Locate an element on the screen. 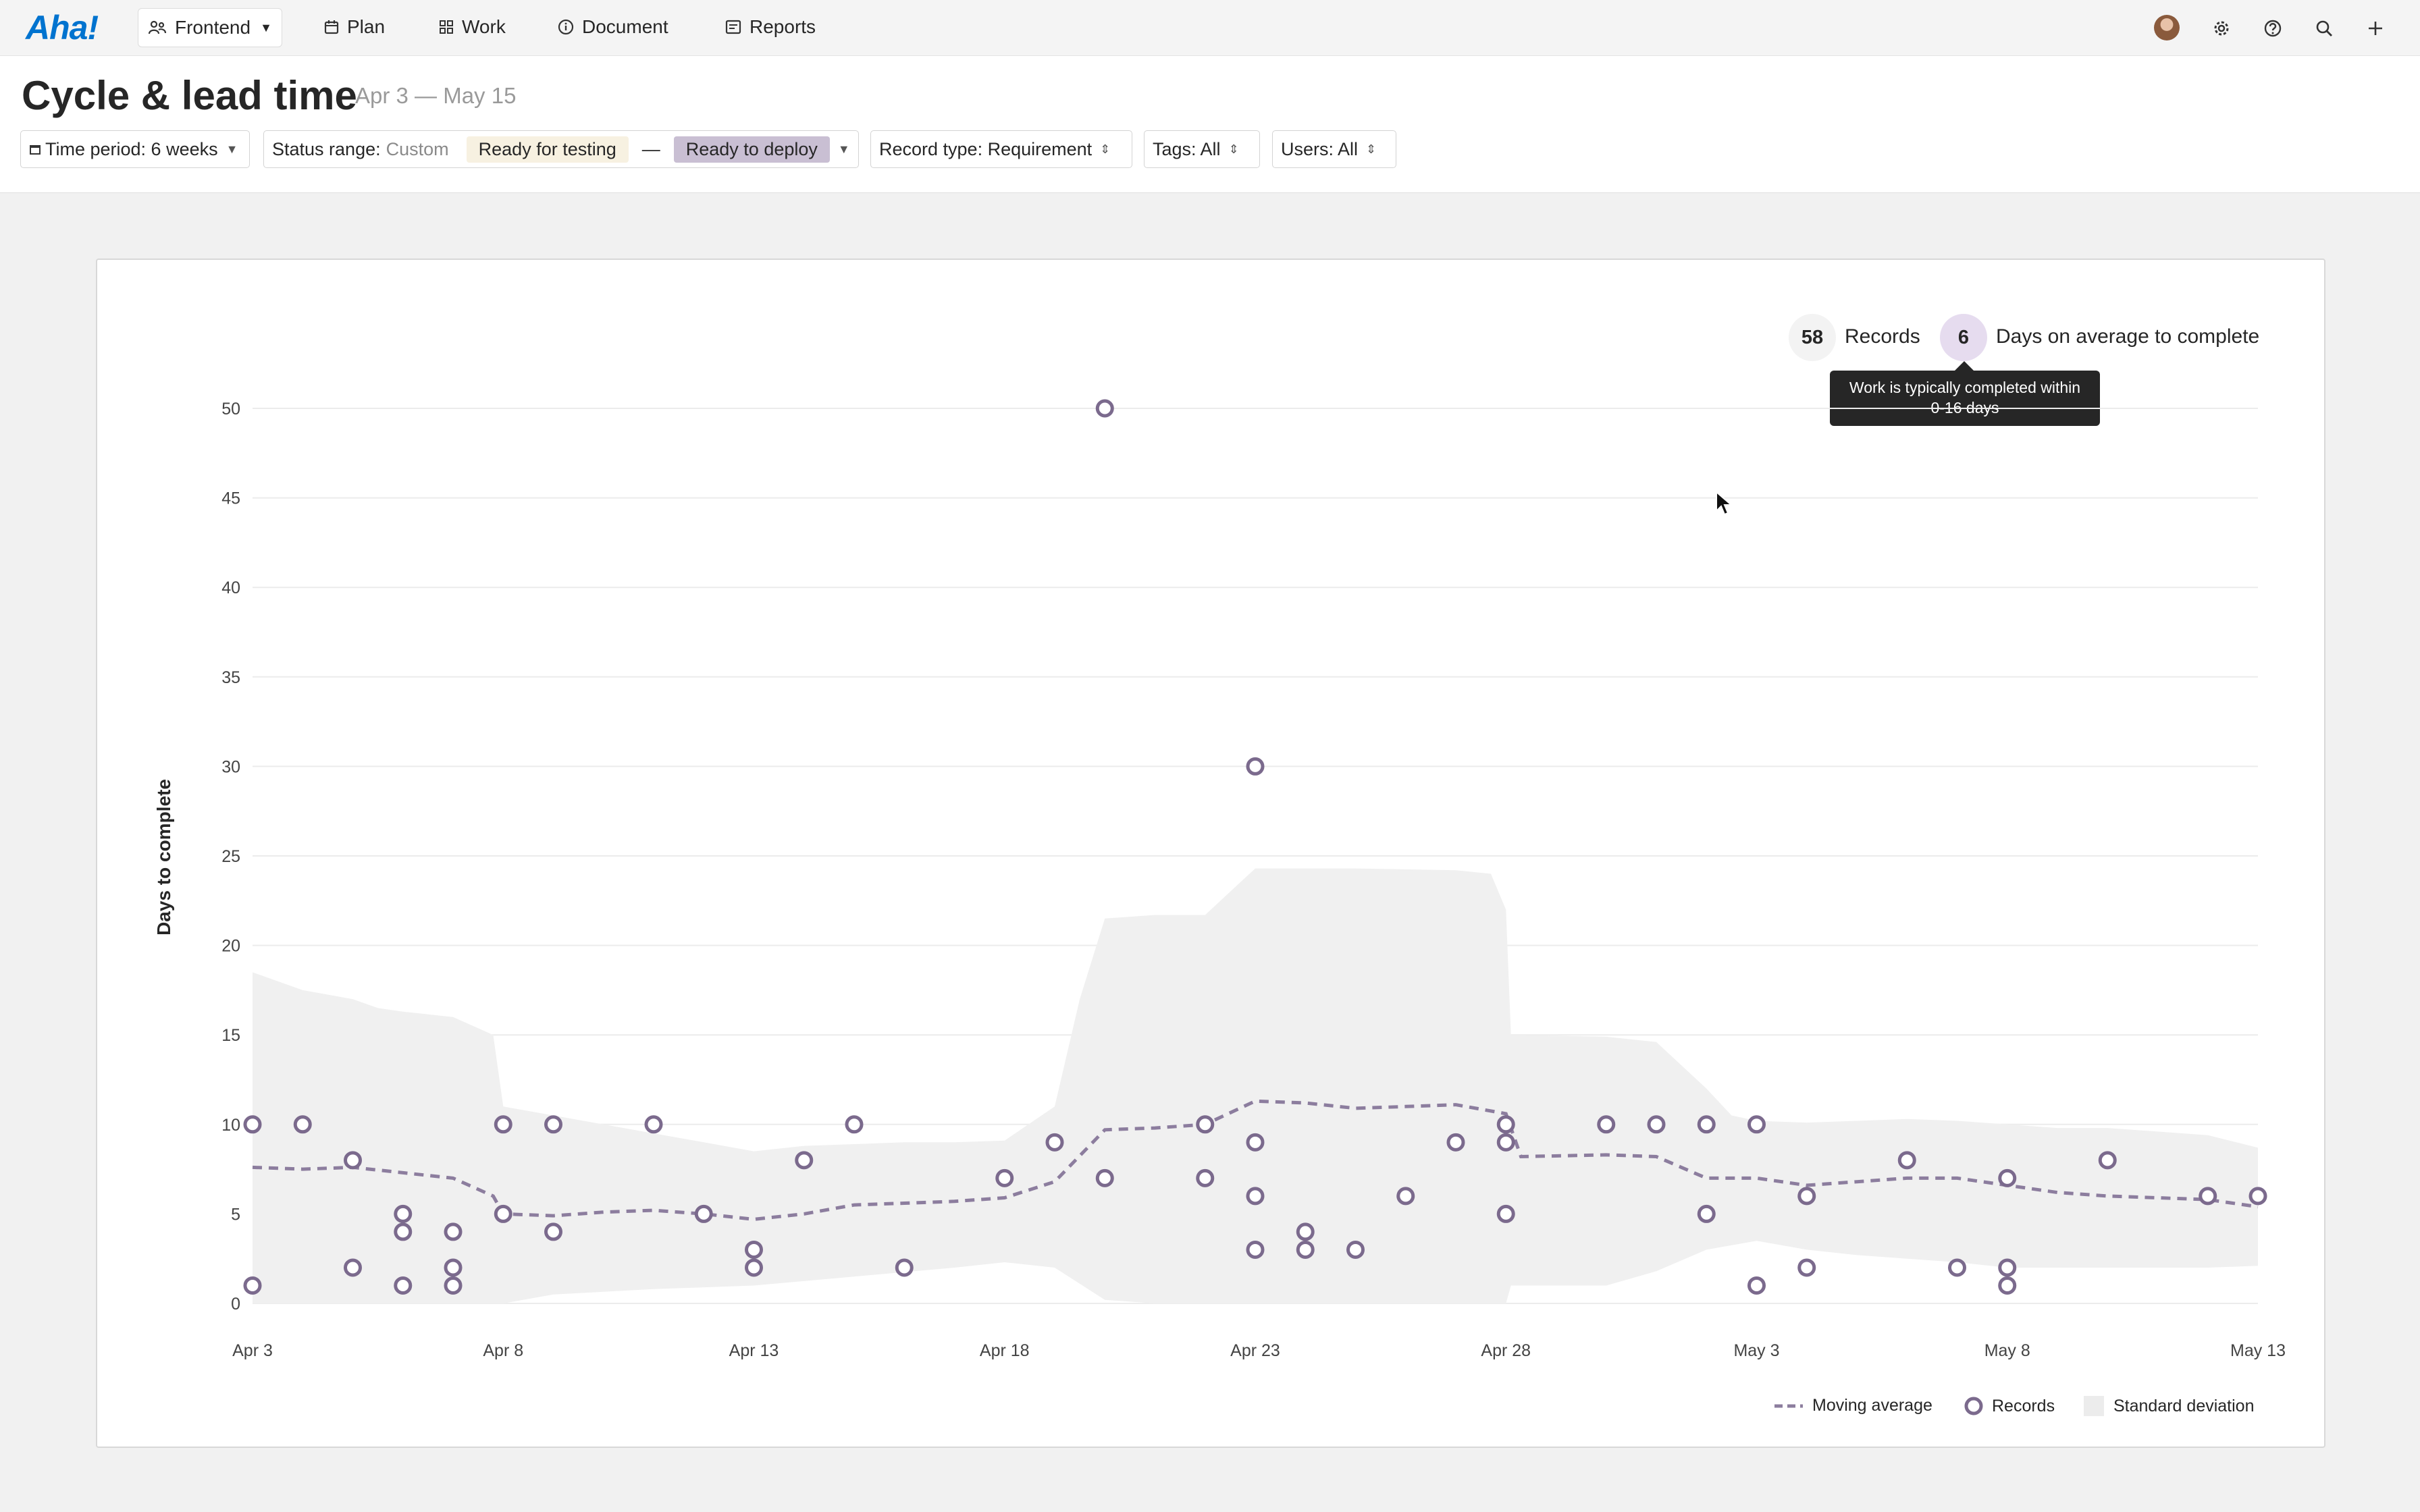 The height and width of the screenshot is (1512, 2420). y-tick-label: 45 is located at coordinates (230, 498).